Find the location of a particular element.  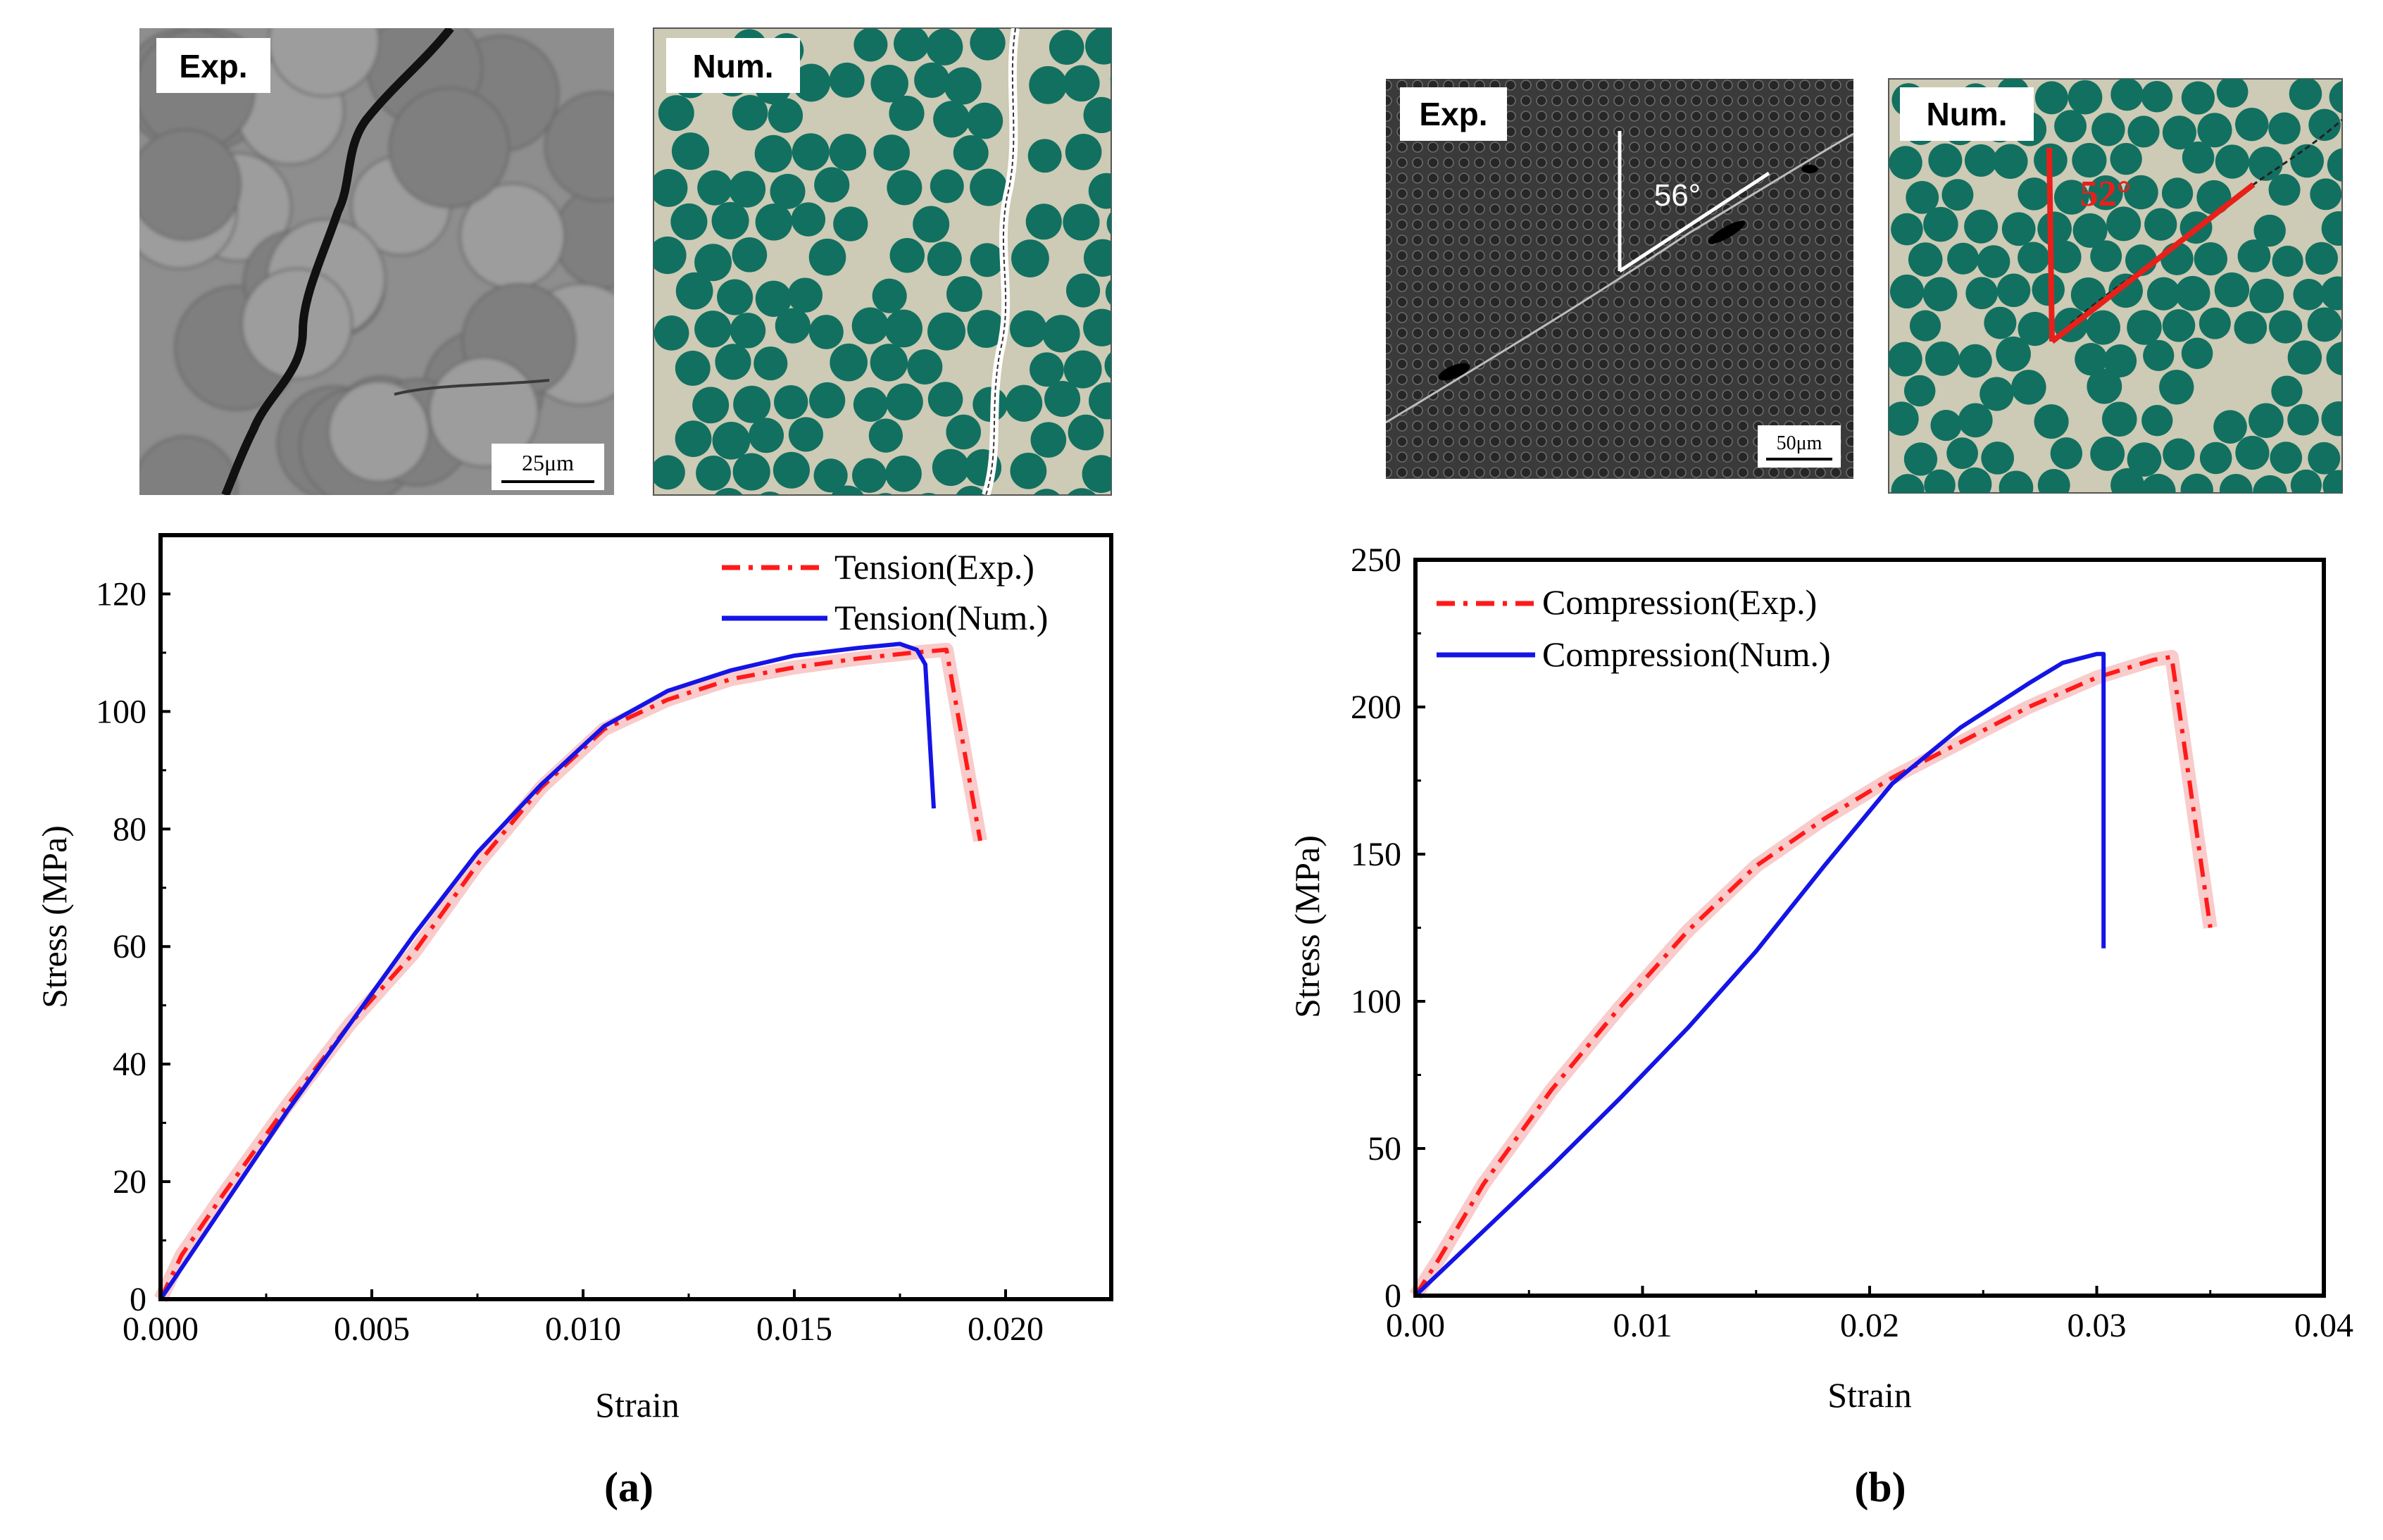

chart-b-ytick-label: 250 is located at coordinates (1376, 560).